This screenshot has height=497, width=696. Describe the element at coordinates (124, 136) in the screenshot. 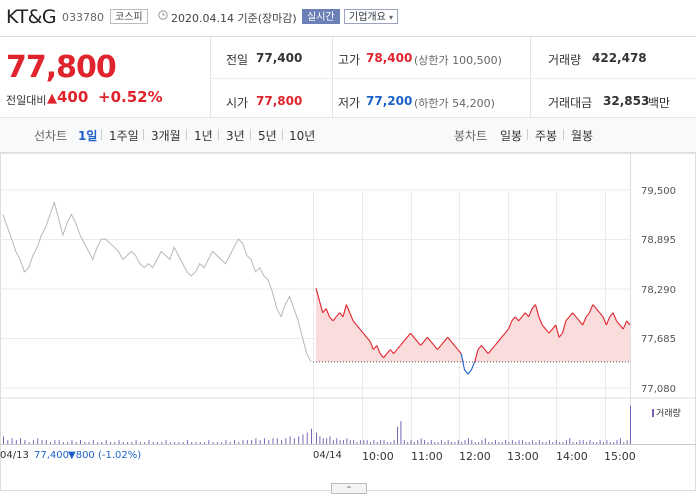

I see `tab-1w: 1주일` at that location.